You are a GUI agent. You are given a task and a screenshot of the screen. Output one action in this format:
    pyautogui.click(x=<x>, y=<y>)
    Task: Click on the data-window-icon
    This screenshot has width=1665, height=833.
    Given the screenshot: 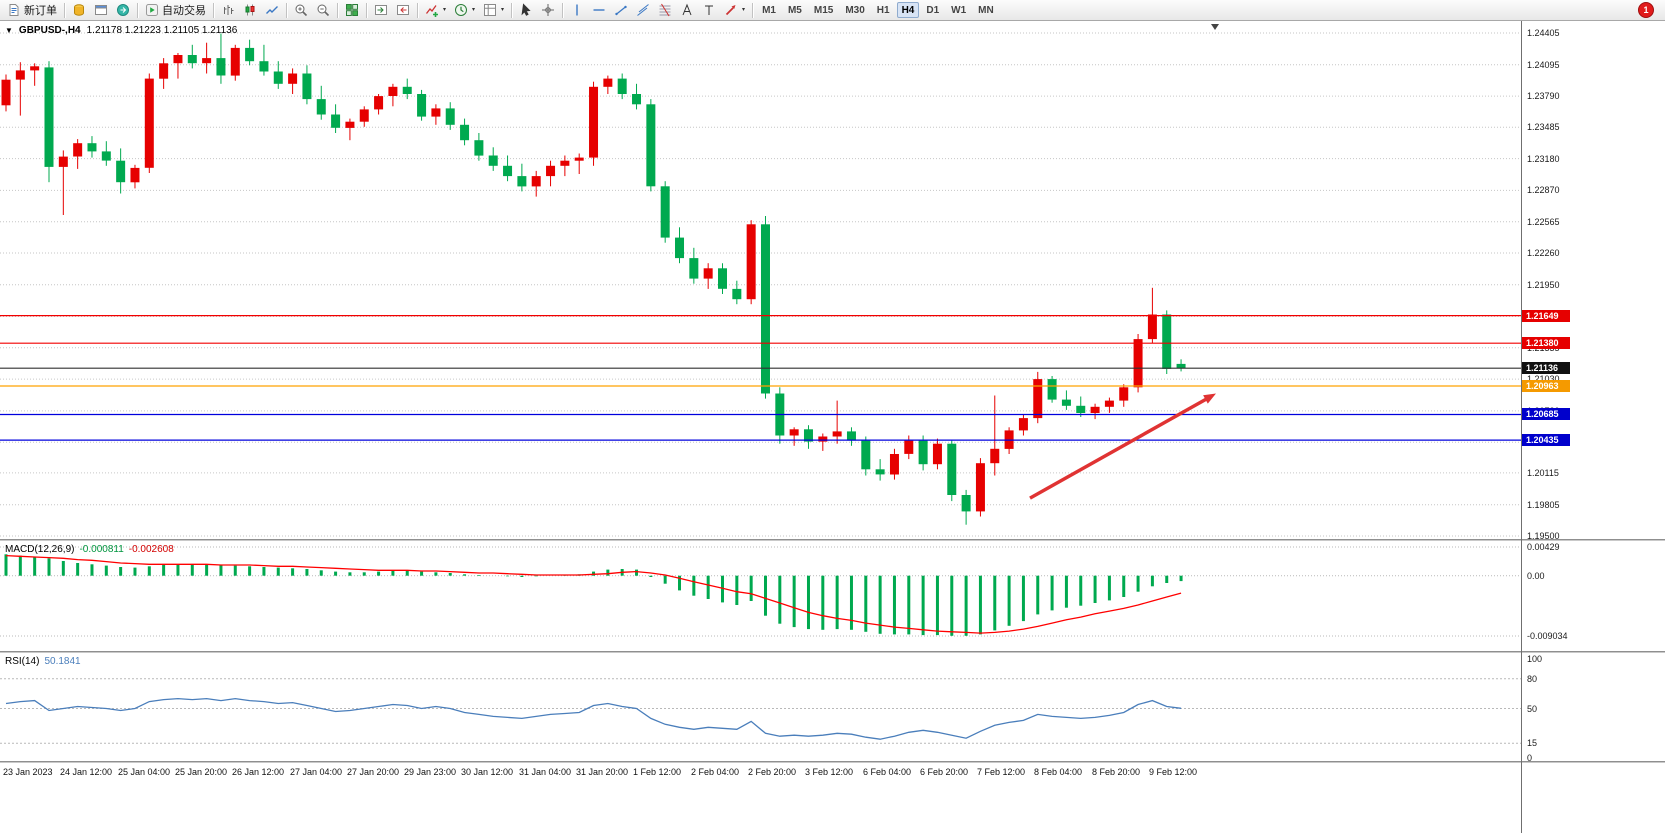 What is the action you would take?
    pyautogui.click(x=101, y=10)
    